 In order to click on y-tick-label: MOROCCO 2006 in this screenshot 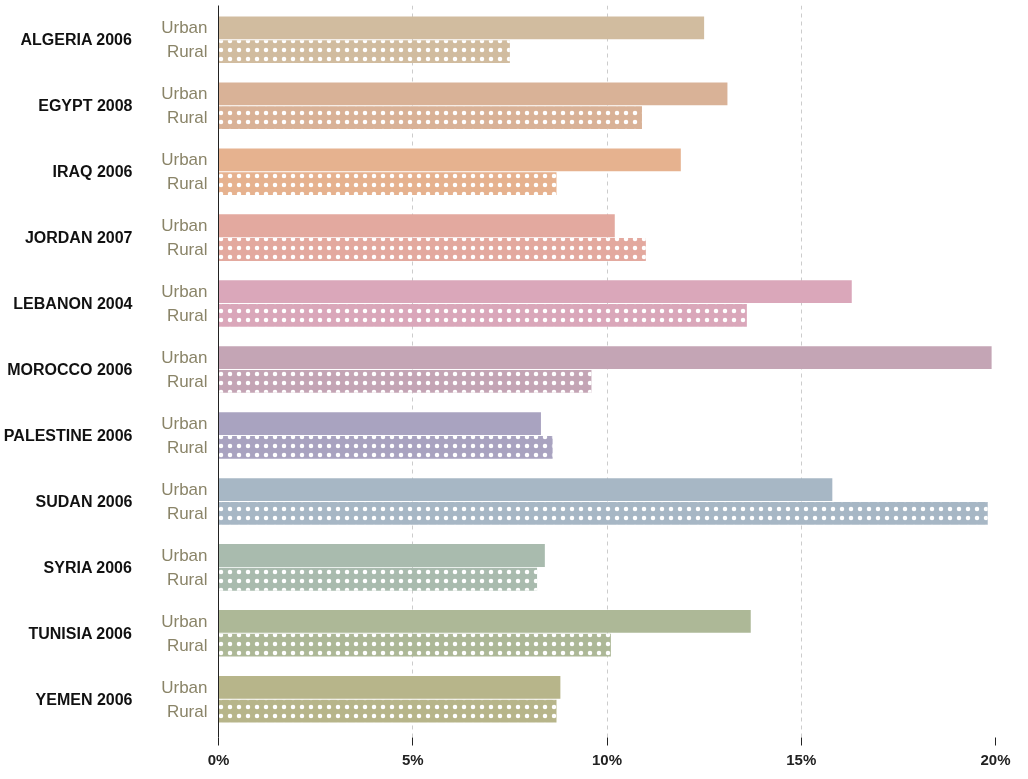, I will do `click(70, 370)`.